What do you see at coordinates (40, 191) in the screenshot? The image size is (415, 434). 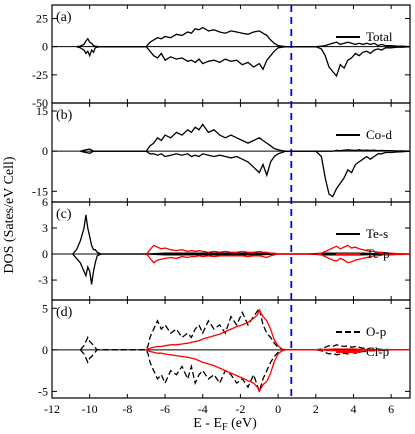 I see `y-tick-label: -15` at bounding box center [40, 191].